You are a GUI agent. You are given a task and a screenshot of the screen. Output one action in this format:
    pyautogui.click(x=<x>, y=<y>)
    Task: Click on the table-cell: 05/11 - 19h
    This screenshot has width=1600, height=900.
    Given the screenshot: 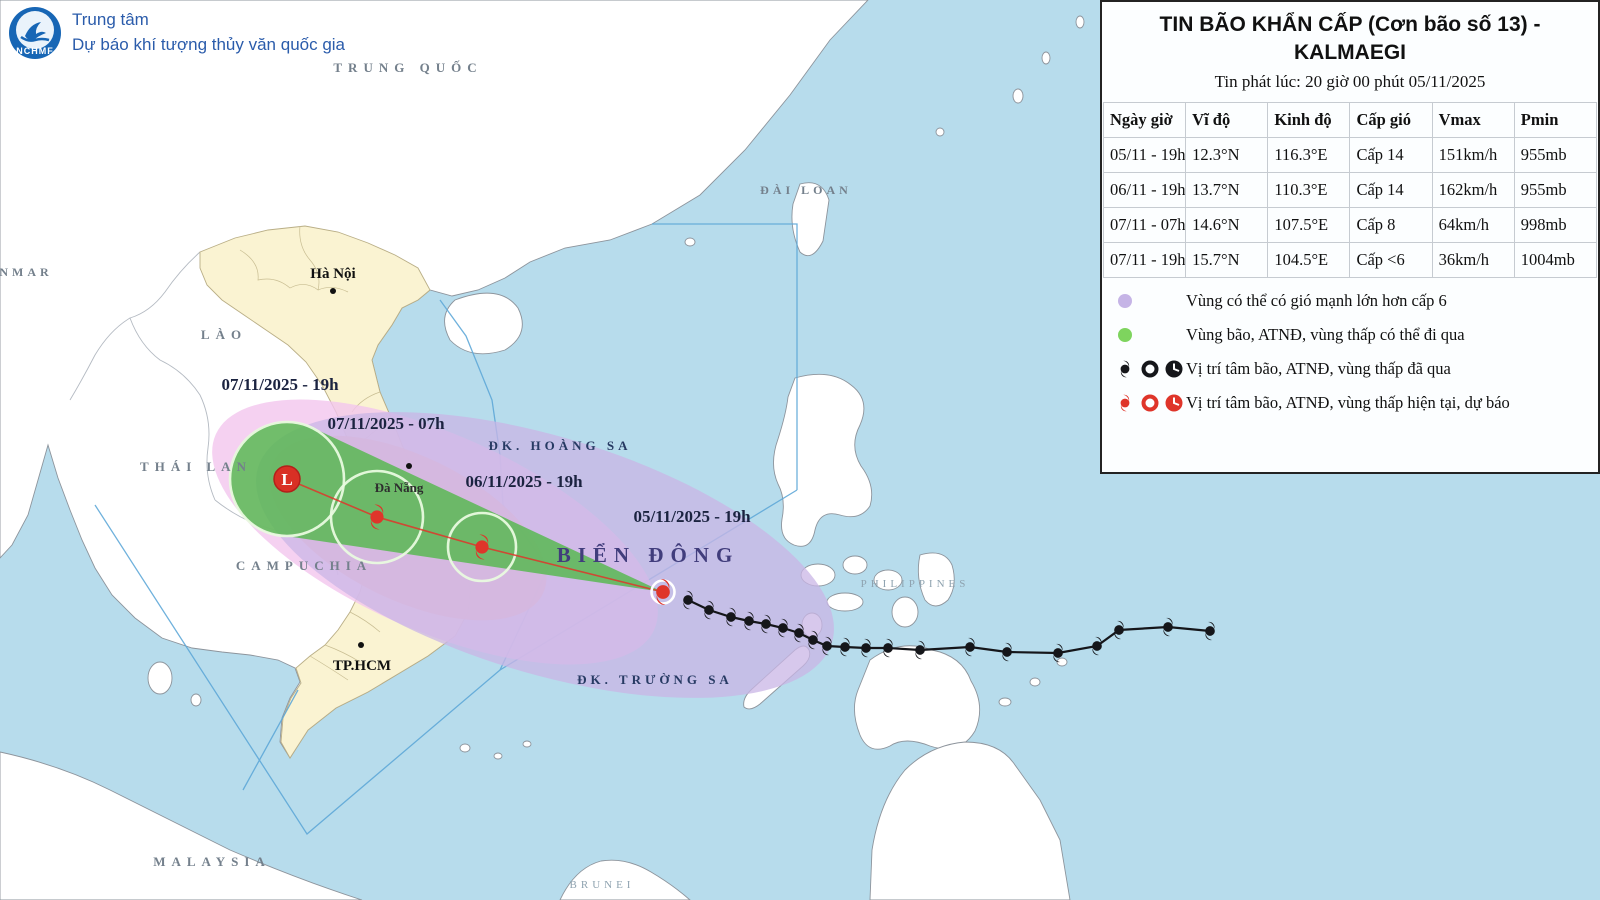 What is the action you would take?
    pyautogui.click(x=1144, y=154)
    